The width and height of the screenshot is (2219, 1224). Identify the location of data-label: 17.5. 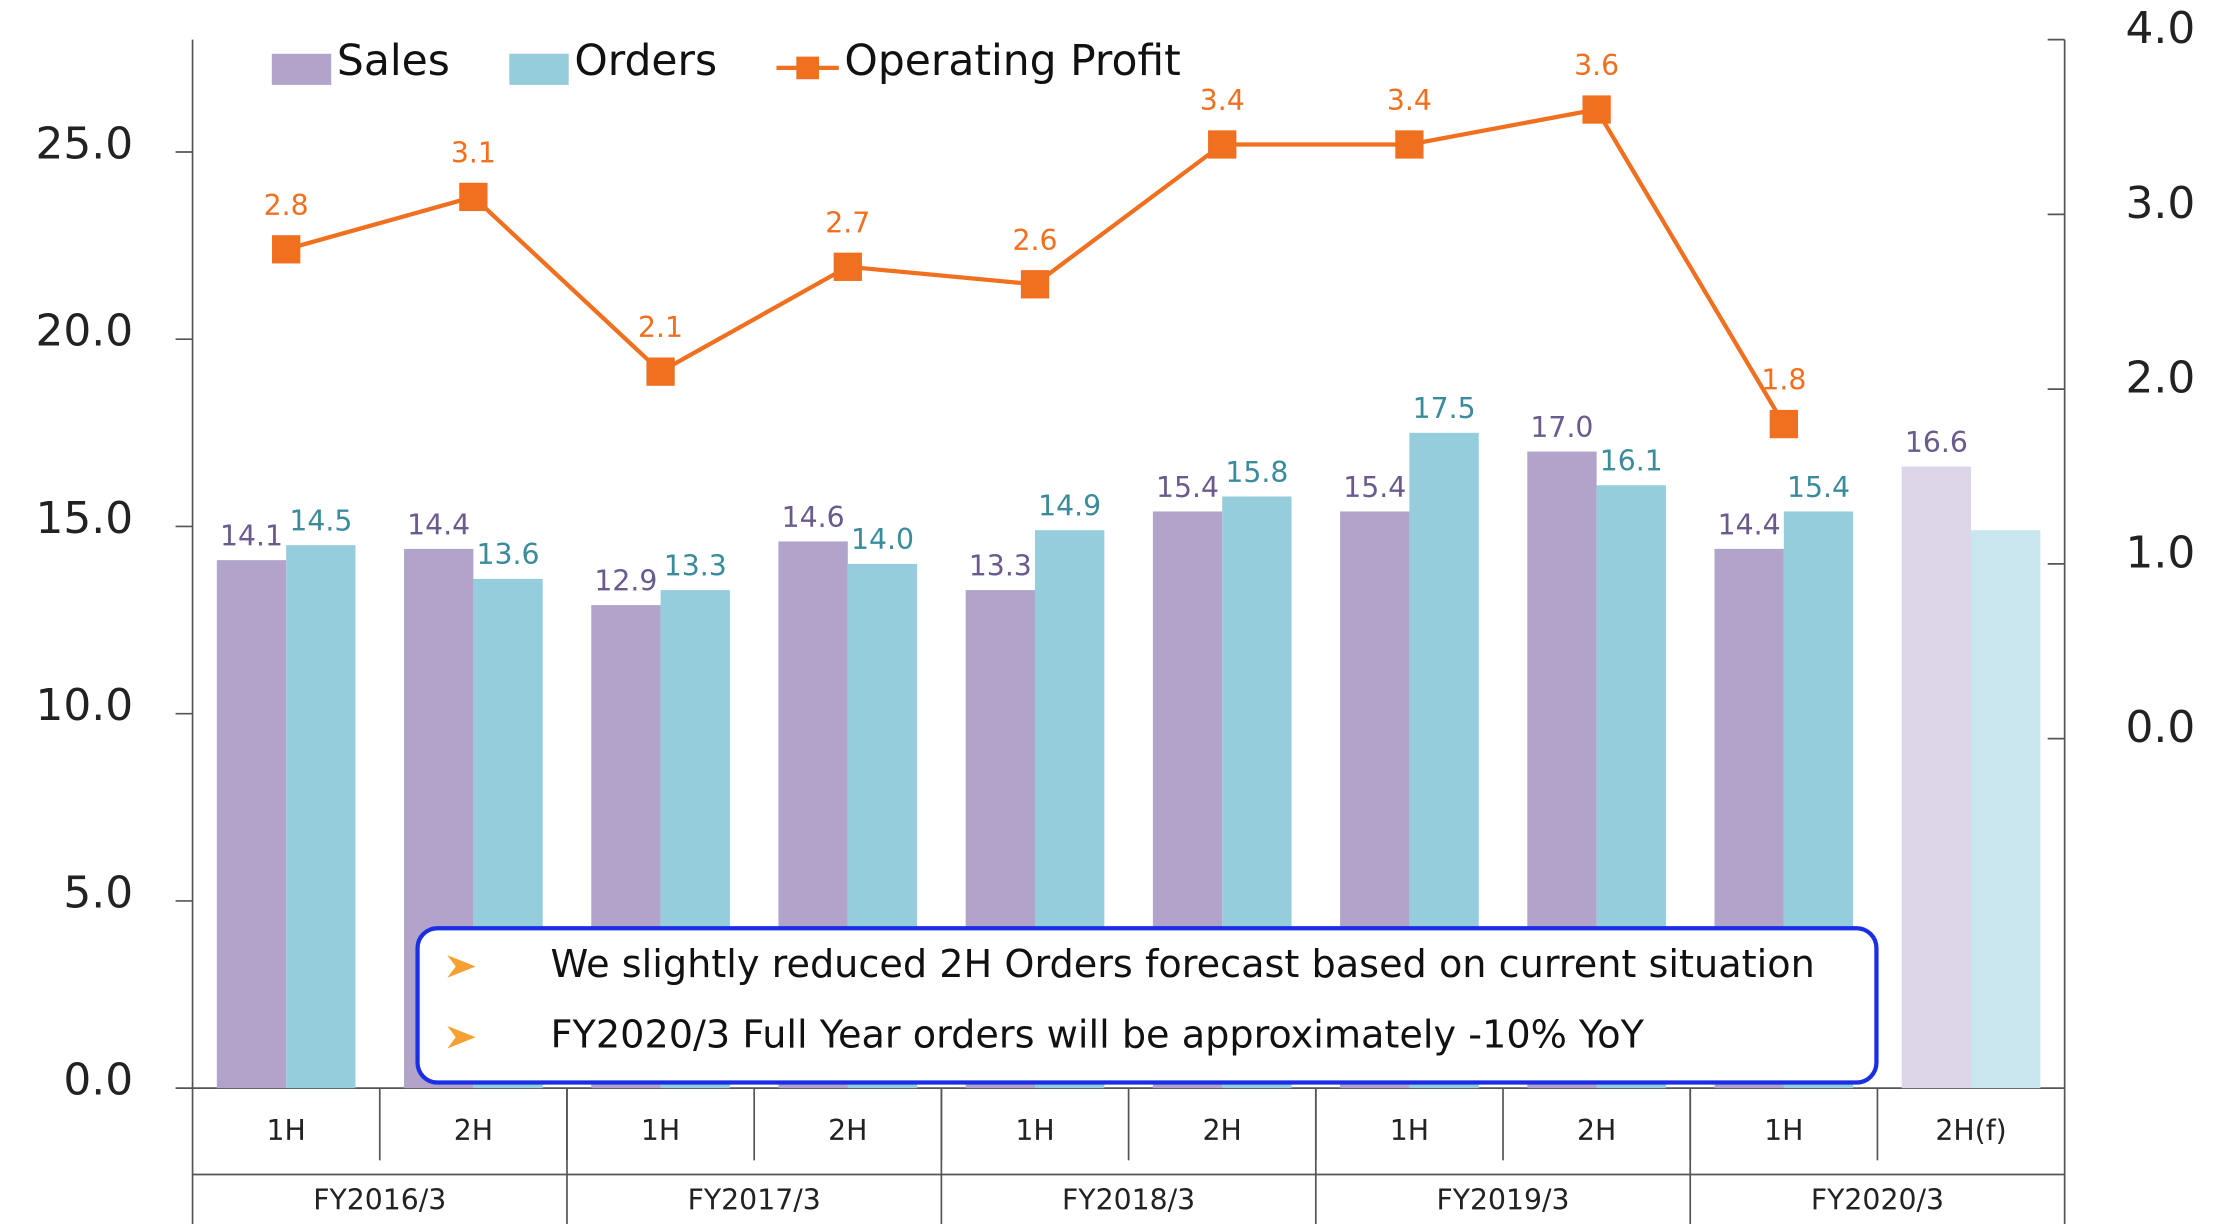
(1444, 408).